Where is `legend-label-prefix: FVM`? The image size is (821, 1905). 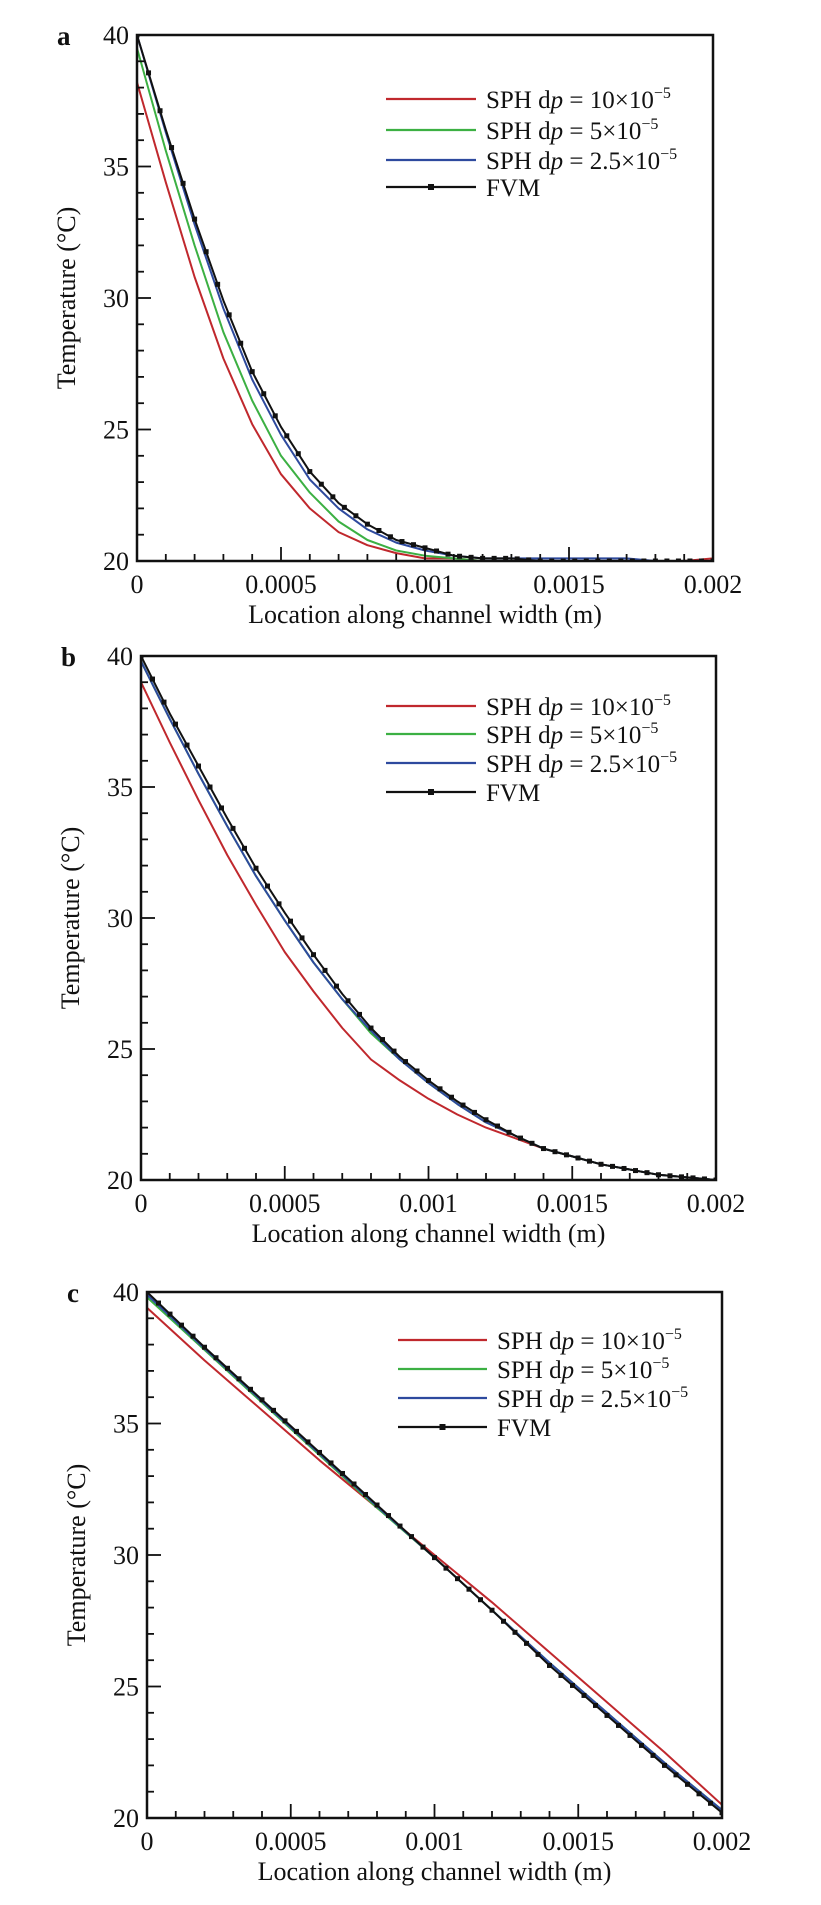
legend-label-prefix: FVM is located at coordinates (513, 188).